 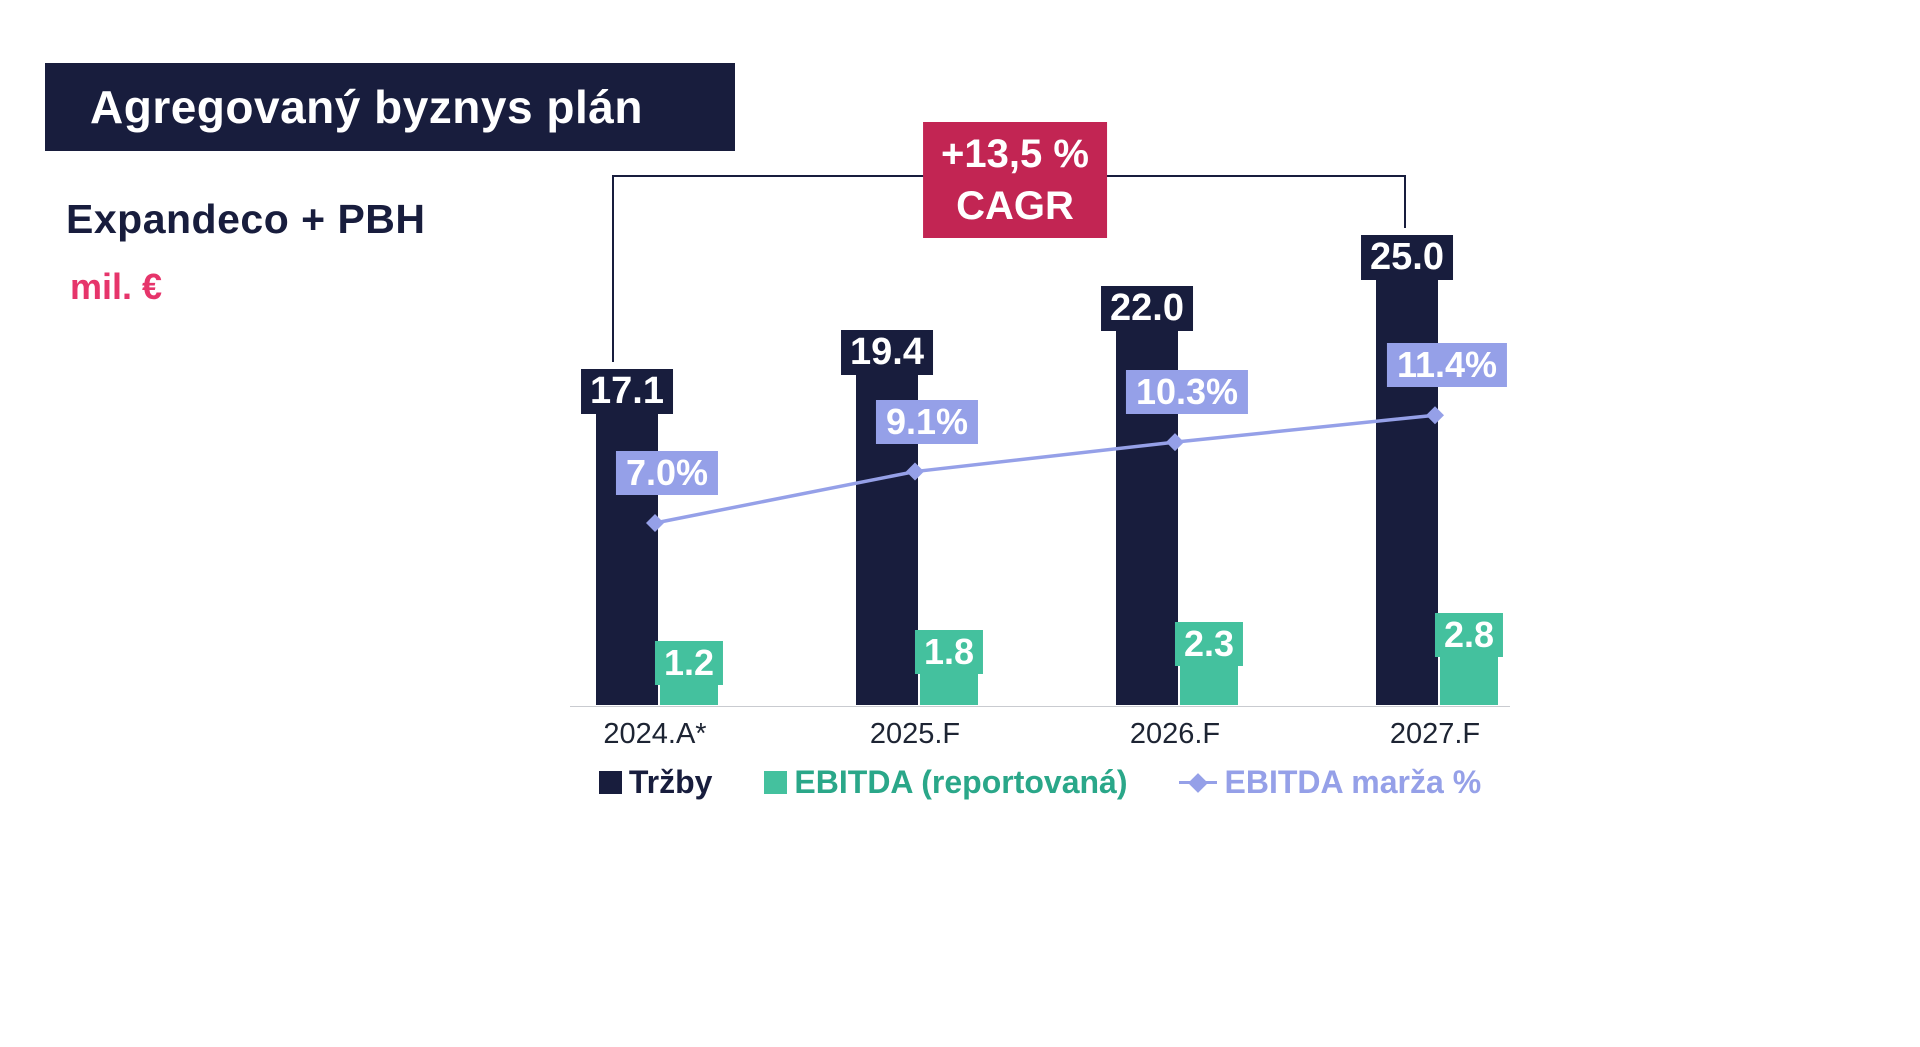 I want to click on legend: Tržby EBITDA (reportovaná) EBITDA marža %, so click(x=1040, y=782).